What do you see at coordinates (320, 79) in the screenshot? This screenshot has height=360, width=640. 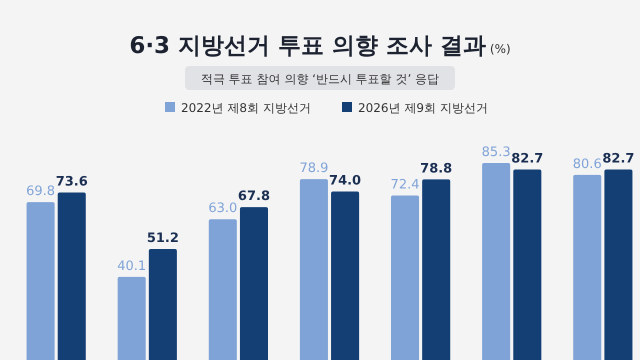 I see `chart-subtitle: 적극 투표 참여 의향 ‘반드시 투표할 것’ 응답` at bounding box center [320, 79].